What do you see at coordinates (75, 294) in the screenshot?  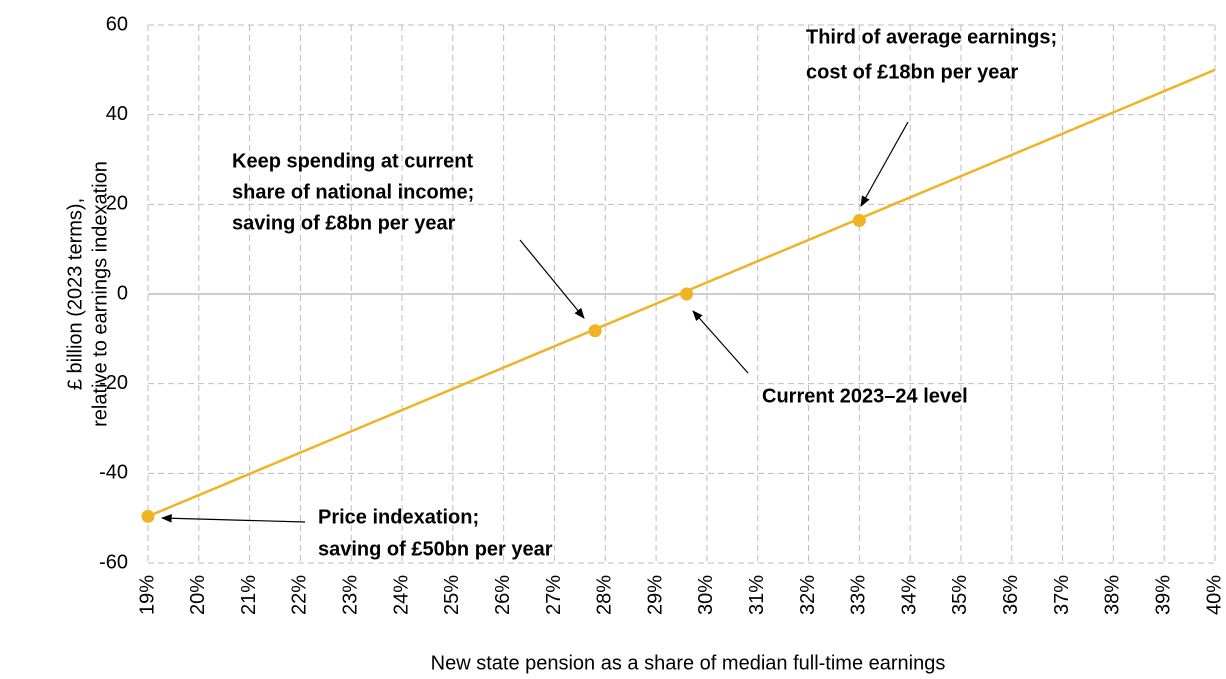 I see `y-axis-label: £ billion (2023 terms),` at bounding box center [75, 294].